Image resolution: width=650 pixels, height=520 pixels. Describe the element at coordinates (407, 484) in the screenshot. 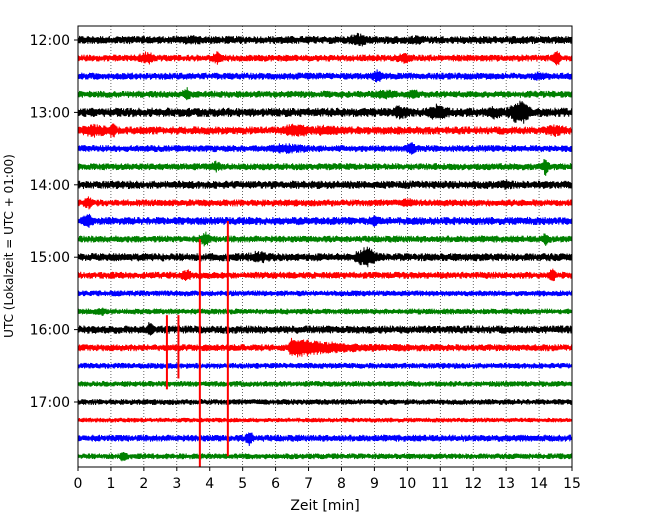

I see `x-tick-label: 10` at that location.